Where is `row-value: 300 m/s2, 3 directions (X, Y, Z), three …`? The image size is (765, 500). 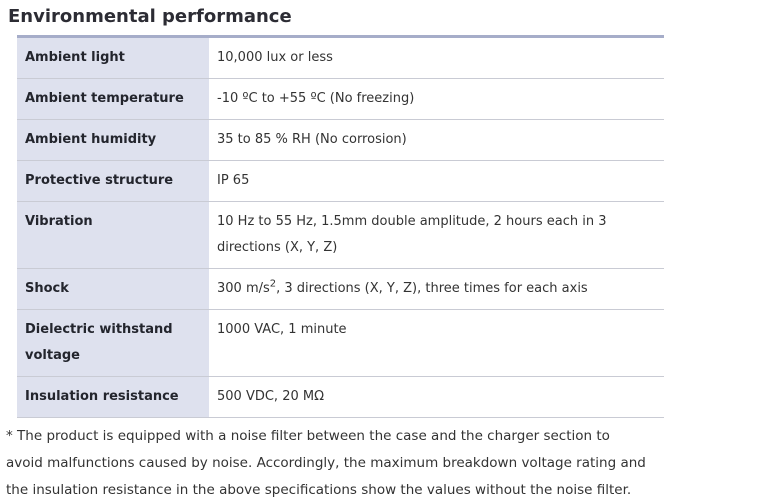
row-value: 300 m/s2, 3 directions (X, Y, Z), three … is located at coordinates (436, 289).